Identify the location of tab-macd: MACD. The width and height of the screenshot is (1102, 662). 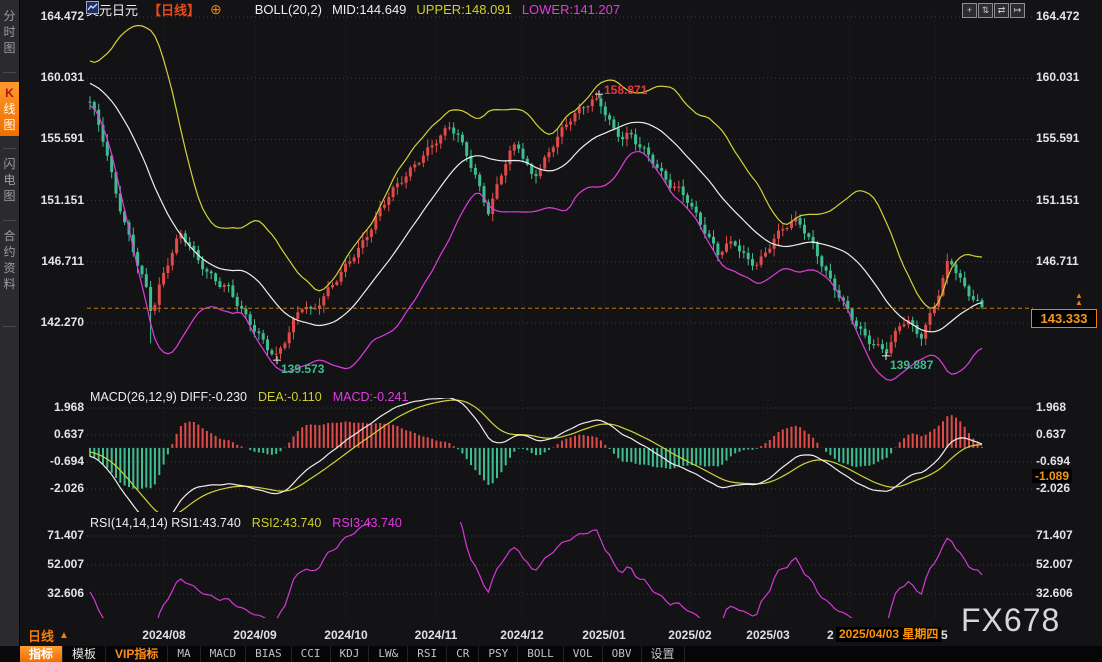
(224, 654).